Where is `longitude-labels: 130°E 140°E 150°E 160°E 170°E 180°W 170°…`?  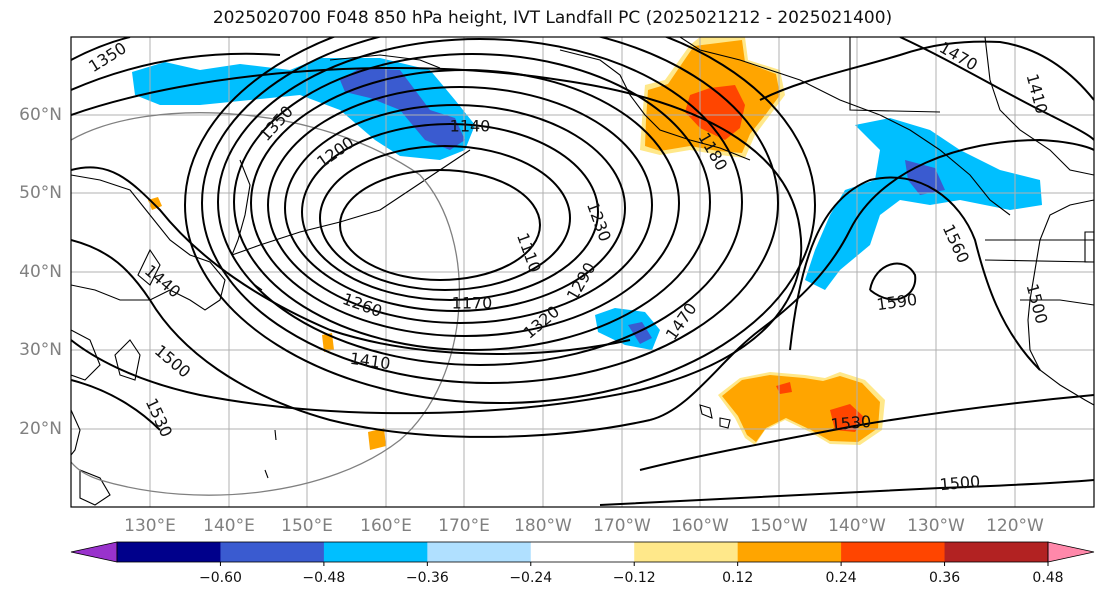
longitude-labels: 130°E 140°E 150°E 160°E 170°E 180°W 170°… is located at coordinates (584, 526).